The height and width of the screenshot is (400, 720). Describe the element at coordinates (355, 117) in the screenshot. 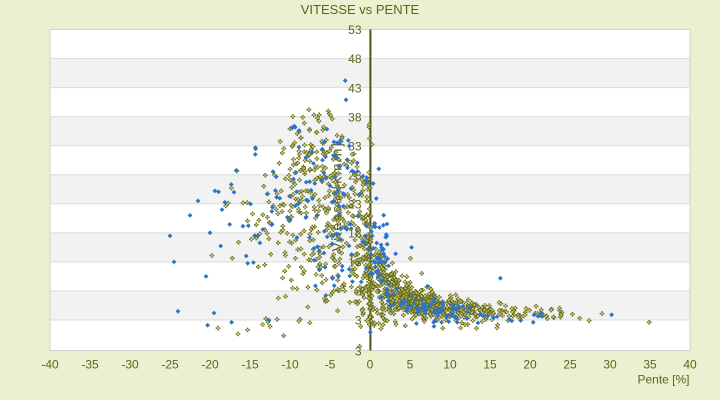

I see `svg-text: 38` at that location.